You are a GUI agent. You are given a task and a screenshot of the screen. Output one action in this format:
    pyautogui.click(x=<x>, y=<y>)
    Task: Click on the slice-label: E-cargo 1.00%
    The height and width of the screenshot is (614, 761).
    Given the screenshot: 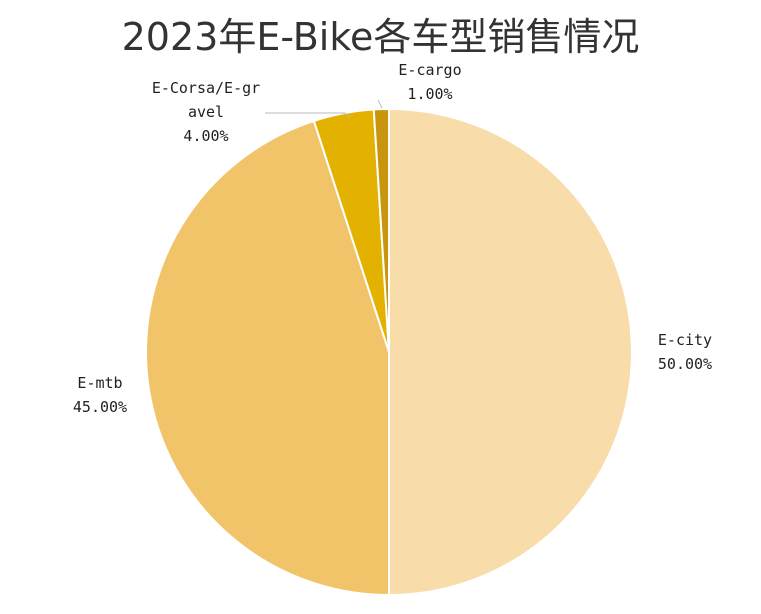 What is the action you would take?
    pyautogui.click(x=430, y=82)
    